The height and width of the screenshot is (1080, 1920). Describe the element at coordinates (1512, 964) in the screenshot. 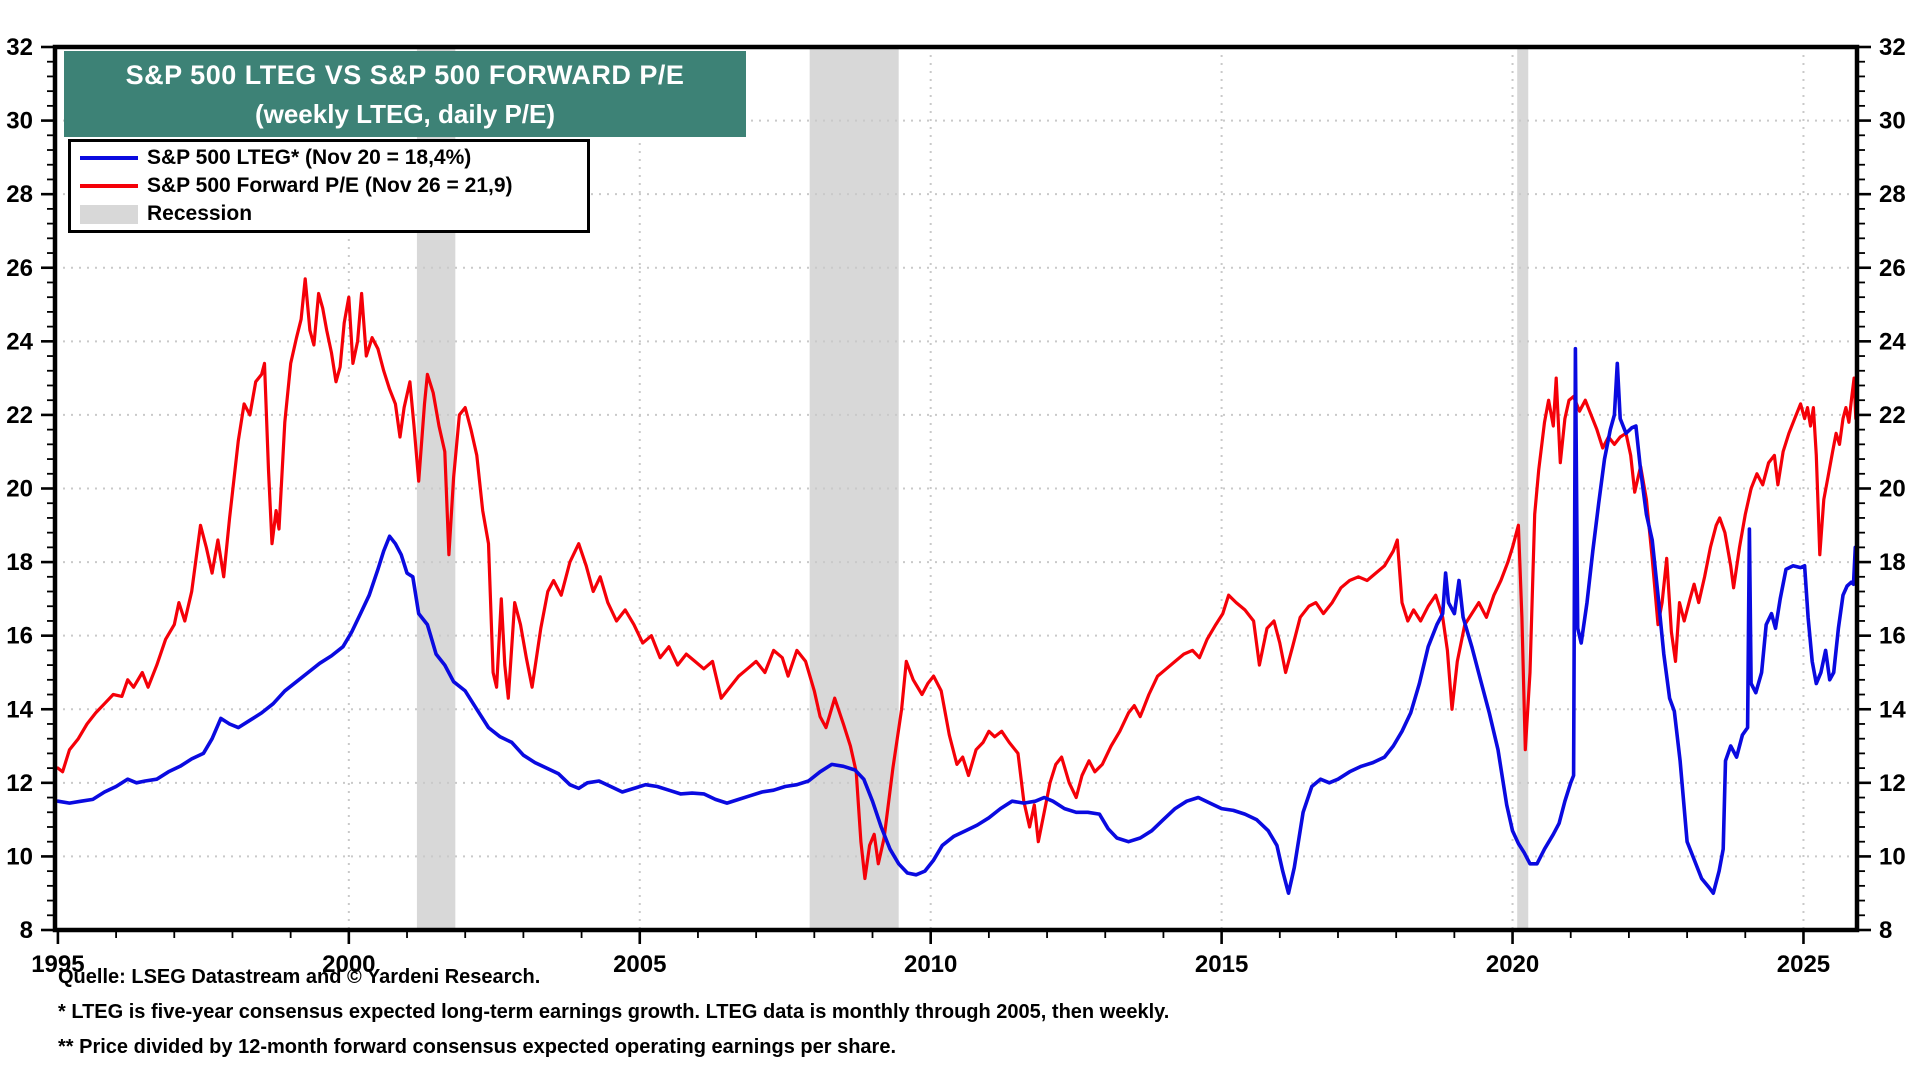

I see `x-axis-label: 2020` at that location.